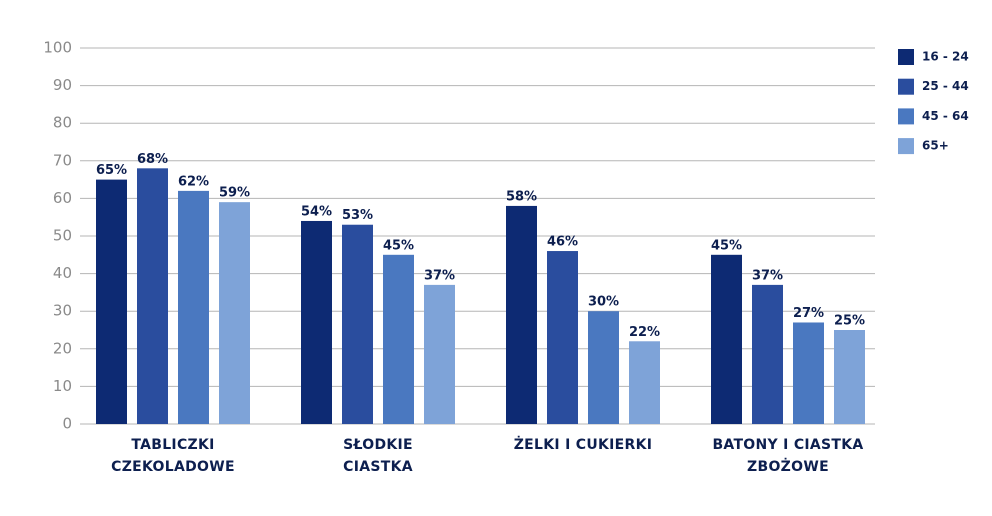  What do you see at coordinates (945, 116) in the screenshot?
I see `legend-label: 45 - 64` at bounding box center [945, 116].